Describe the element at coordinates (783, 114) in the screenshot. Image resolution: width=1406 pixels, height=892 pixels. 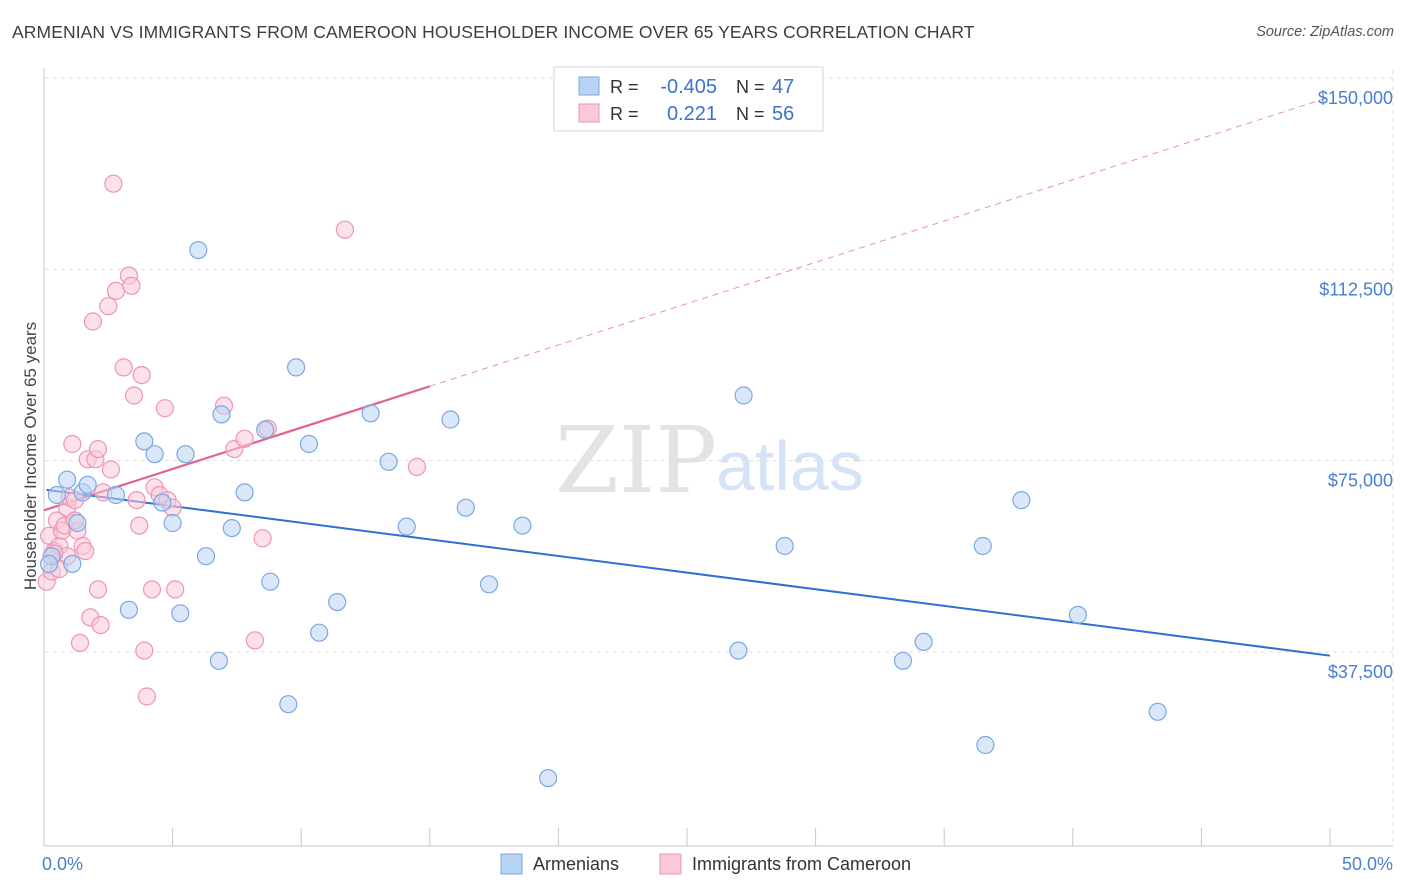
I see `stats-n-value-cameroon: 56` at that location.